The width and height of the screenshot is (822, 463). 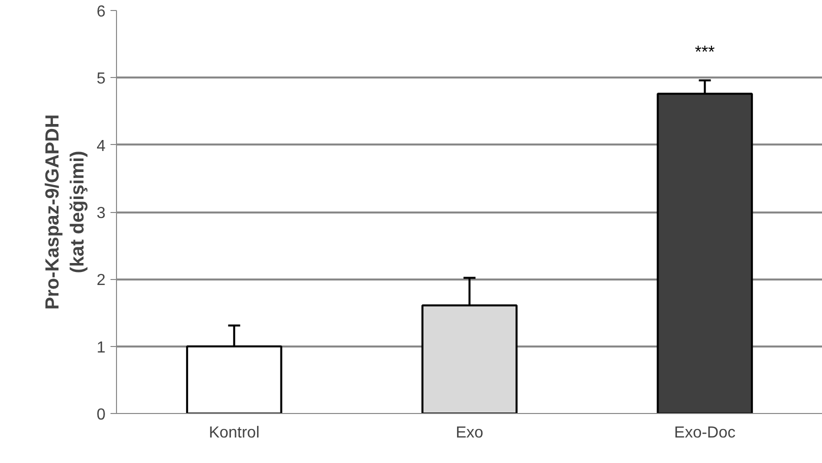 What do you see at coordinates (101, 415) in the screenshot?
I see `y-tick-label: 0` at bounding box center [101, 415].